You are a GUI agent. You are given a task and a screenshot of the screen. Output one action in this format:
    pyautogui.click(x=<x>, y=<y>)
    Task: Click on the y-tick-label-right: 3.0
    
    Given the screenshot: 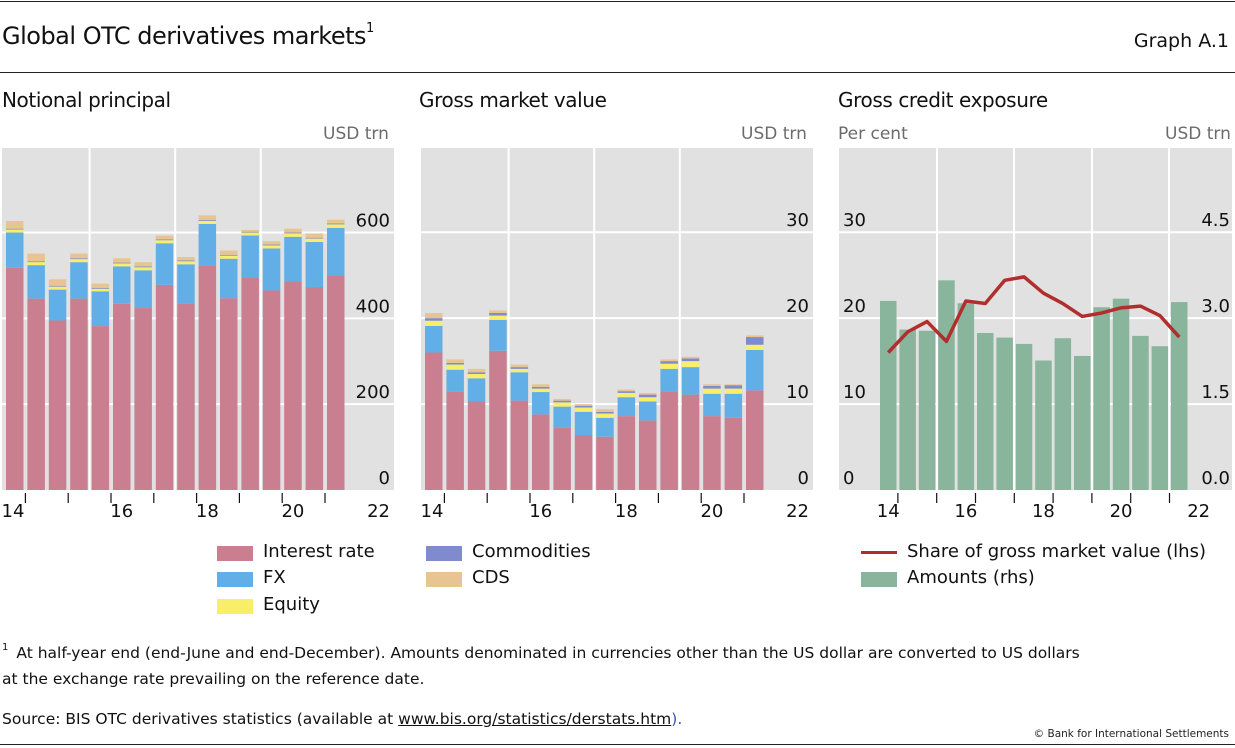 What is the action you would take?
    pyautogui.click(x=1215, y=306)
    